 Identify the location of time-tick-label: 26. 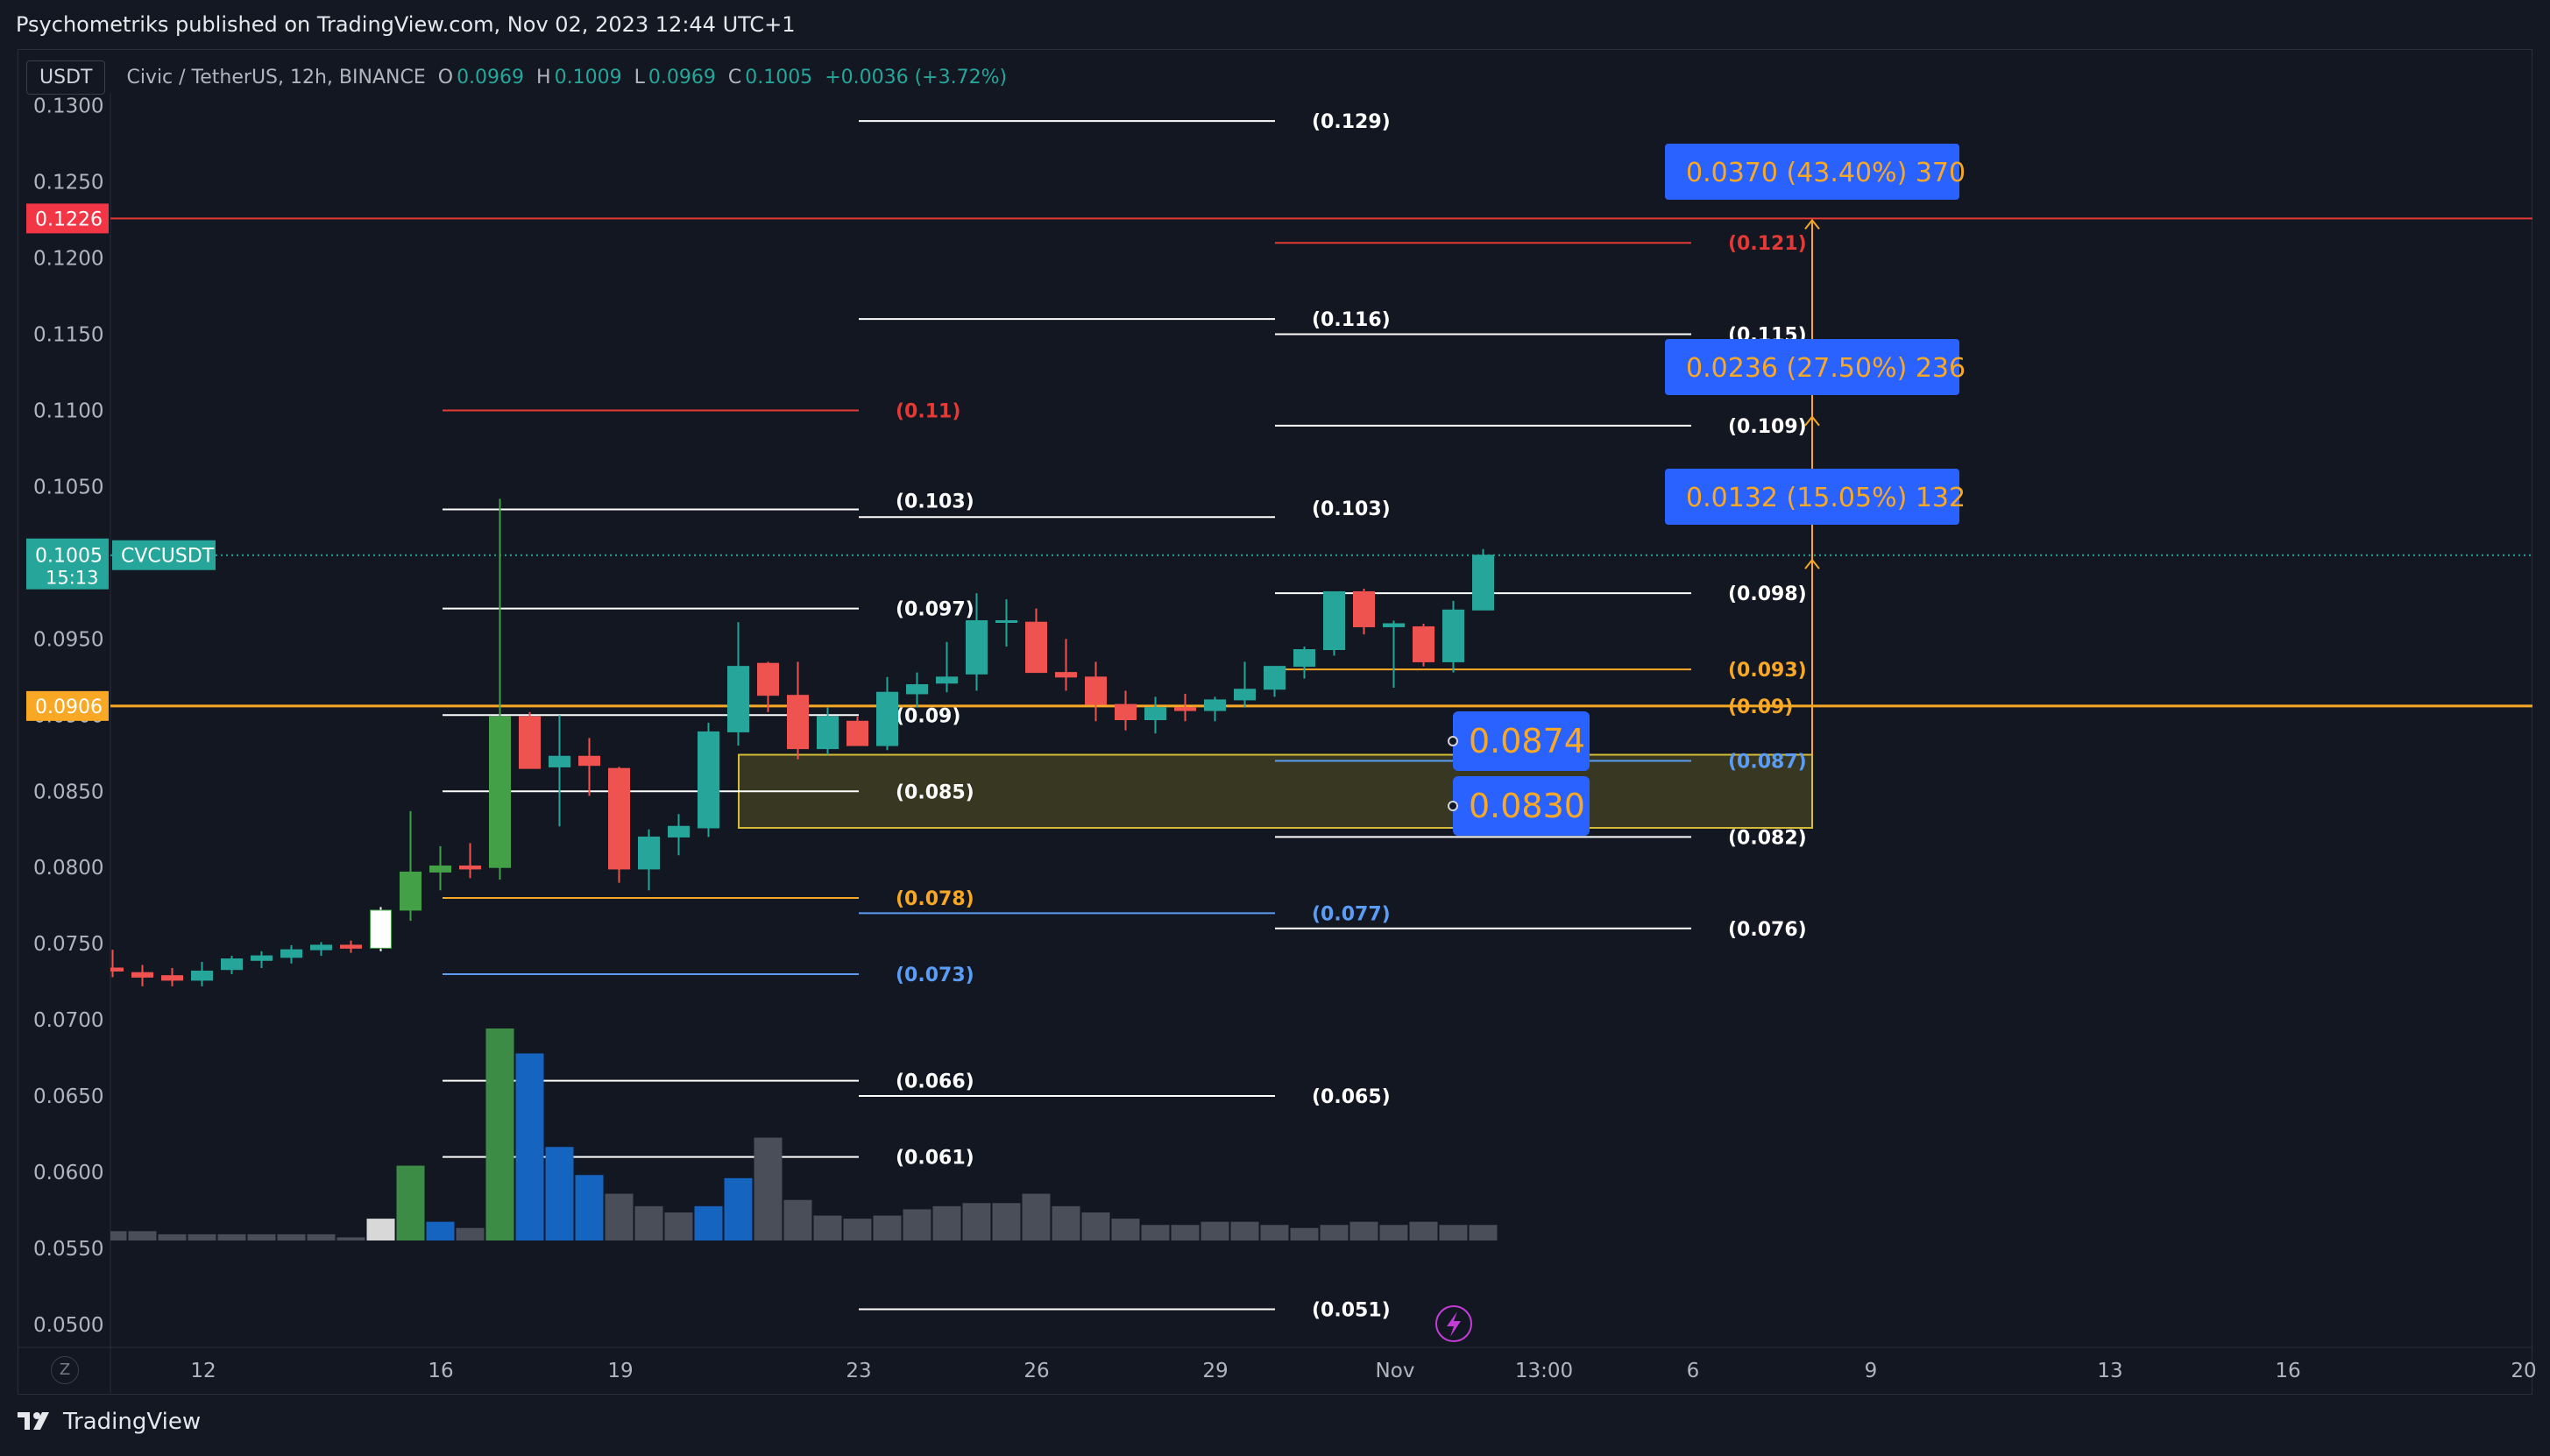
(1036, 1371).